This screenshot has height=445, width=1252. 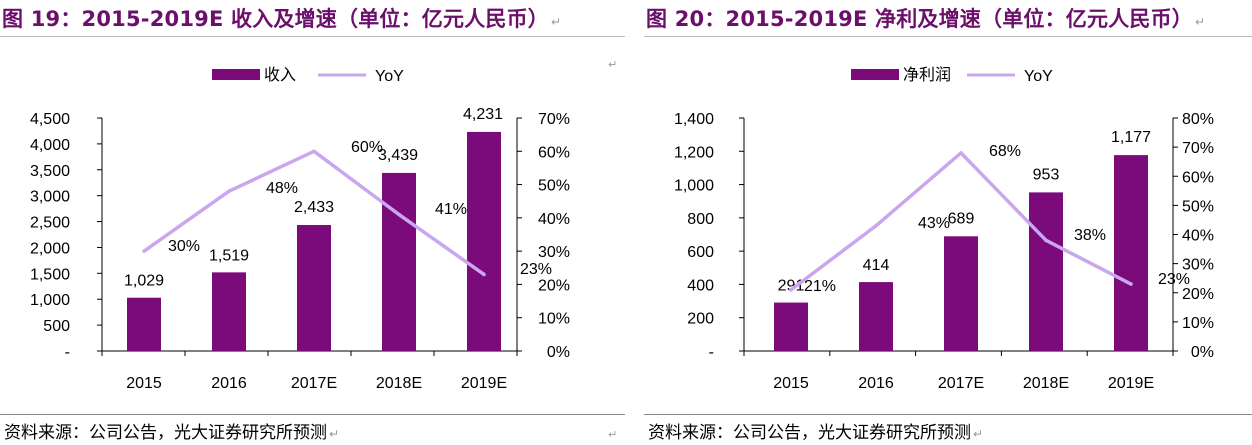 I want to click on bar-data-label: 291, so click(x=791, y=286).